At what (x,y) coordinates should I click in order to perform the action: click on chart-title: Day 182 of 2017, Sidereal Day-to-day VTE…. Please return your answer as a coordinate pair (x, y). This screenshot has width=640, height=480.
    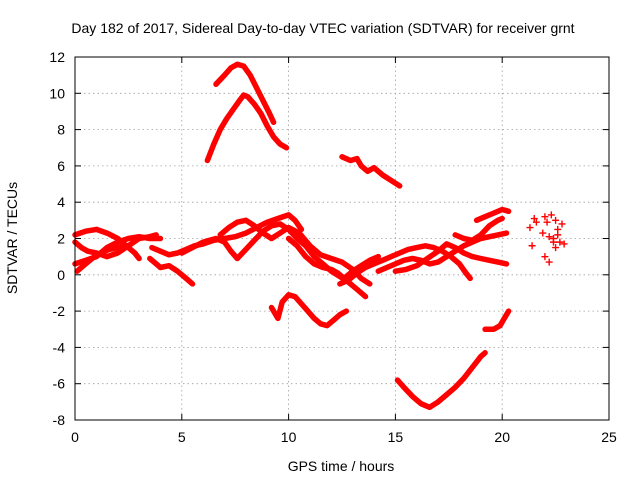
    Looking at the image, I should click on (322, 28).